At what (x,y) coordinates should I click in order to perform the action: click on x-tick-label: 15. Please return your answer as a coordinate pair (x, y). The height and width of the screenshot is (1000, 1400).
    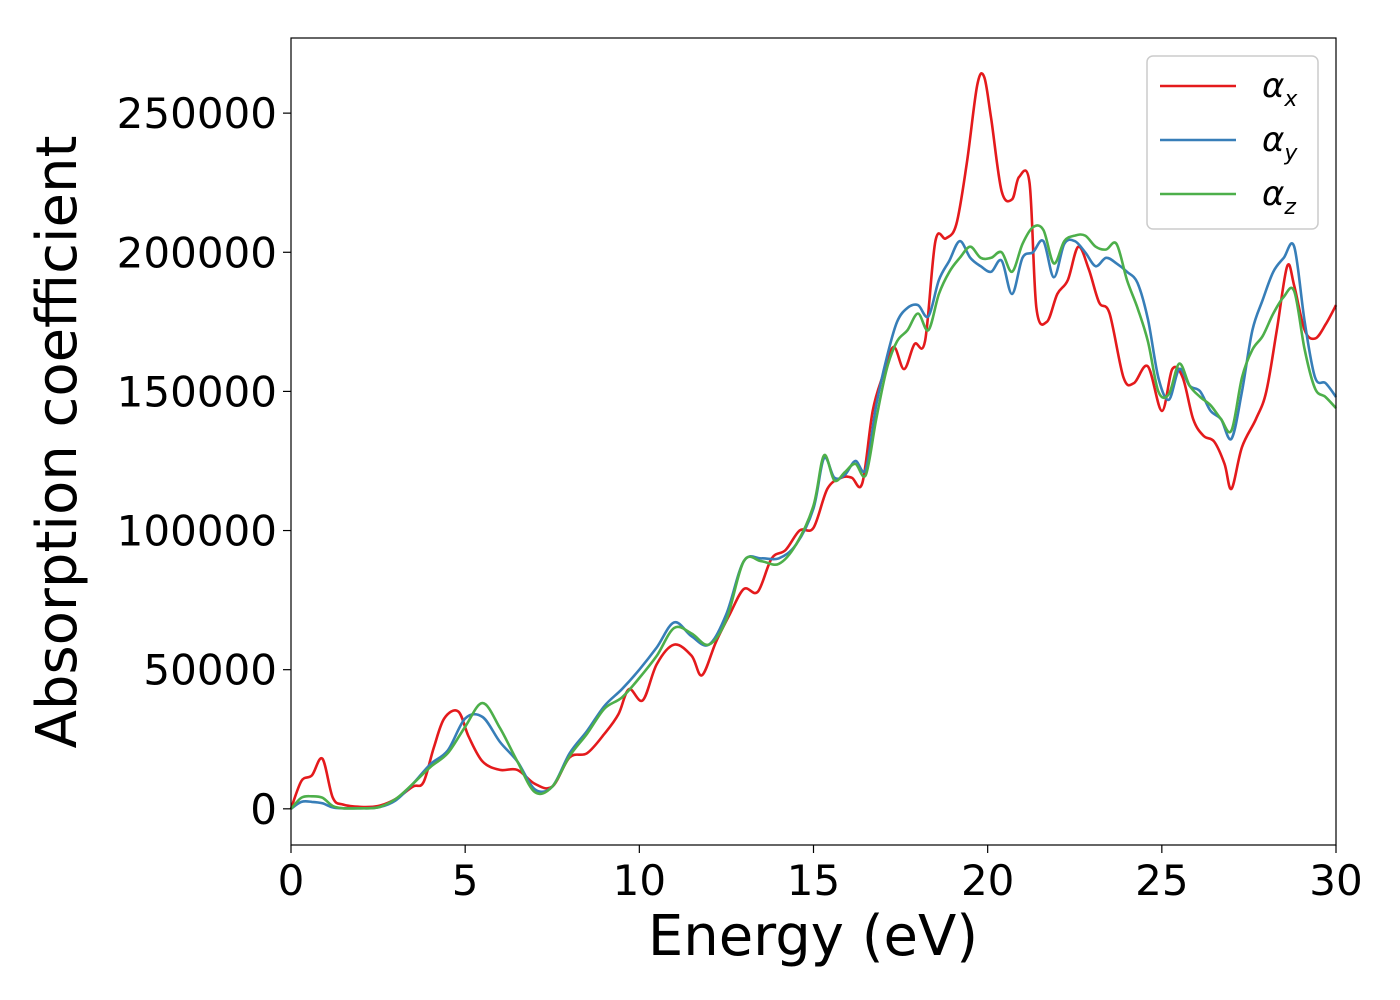
    Looking at the image, I should click on (813, 880).